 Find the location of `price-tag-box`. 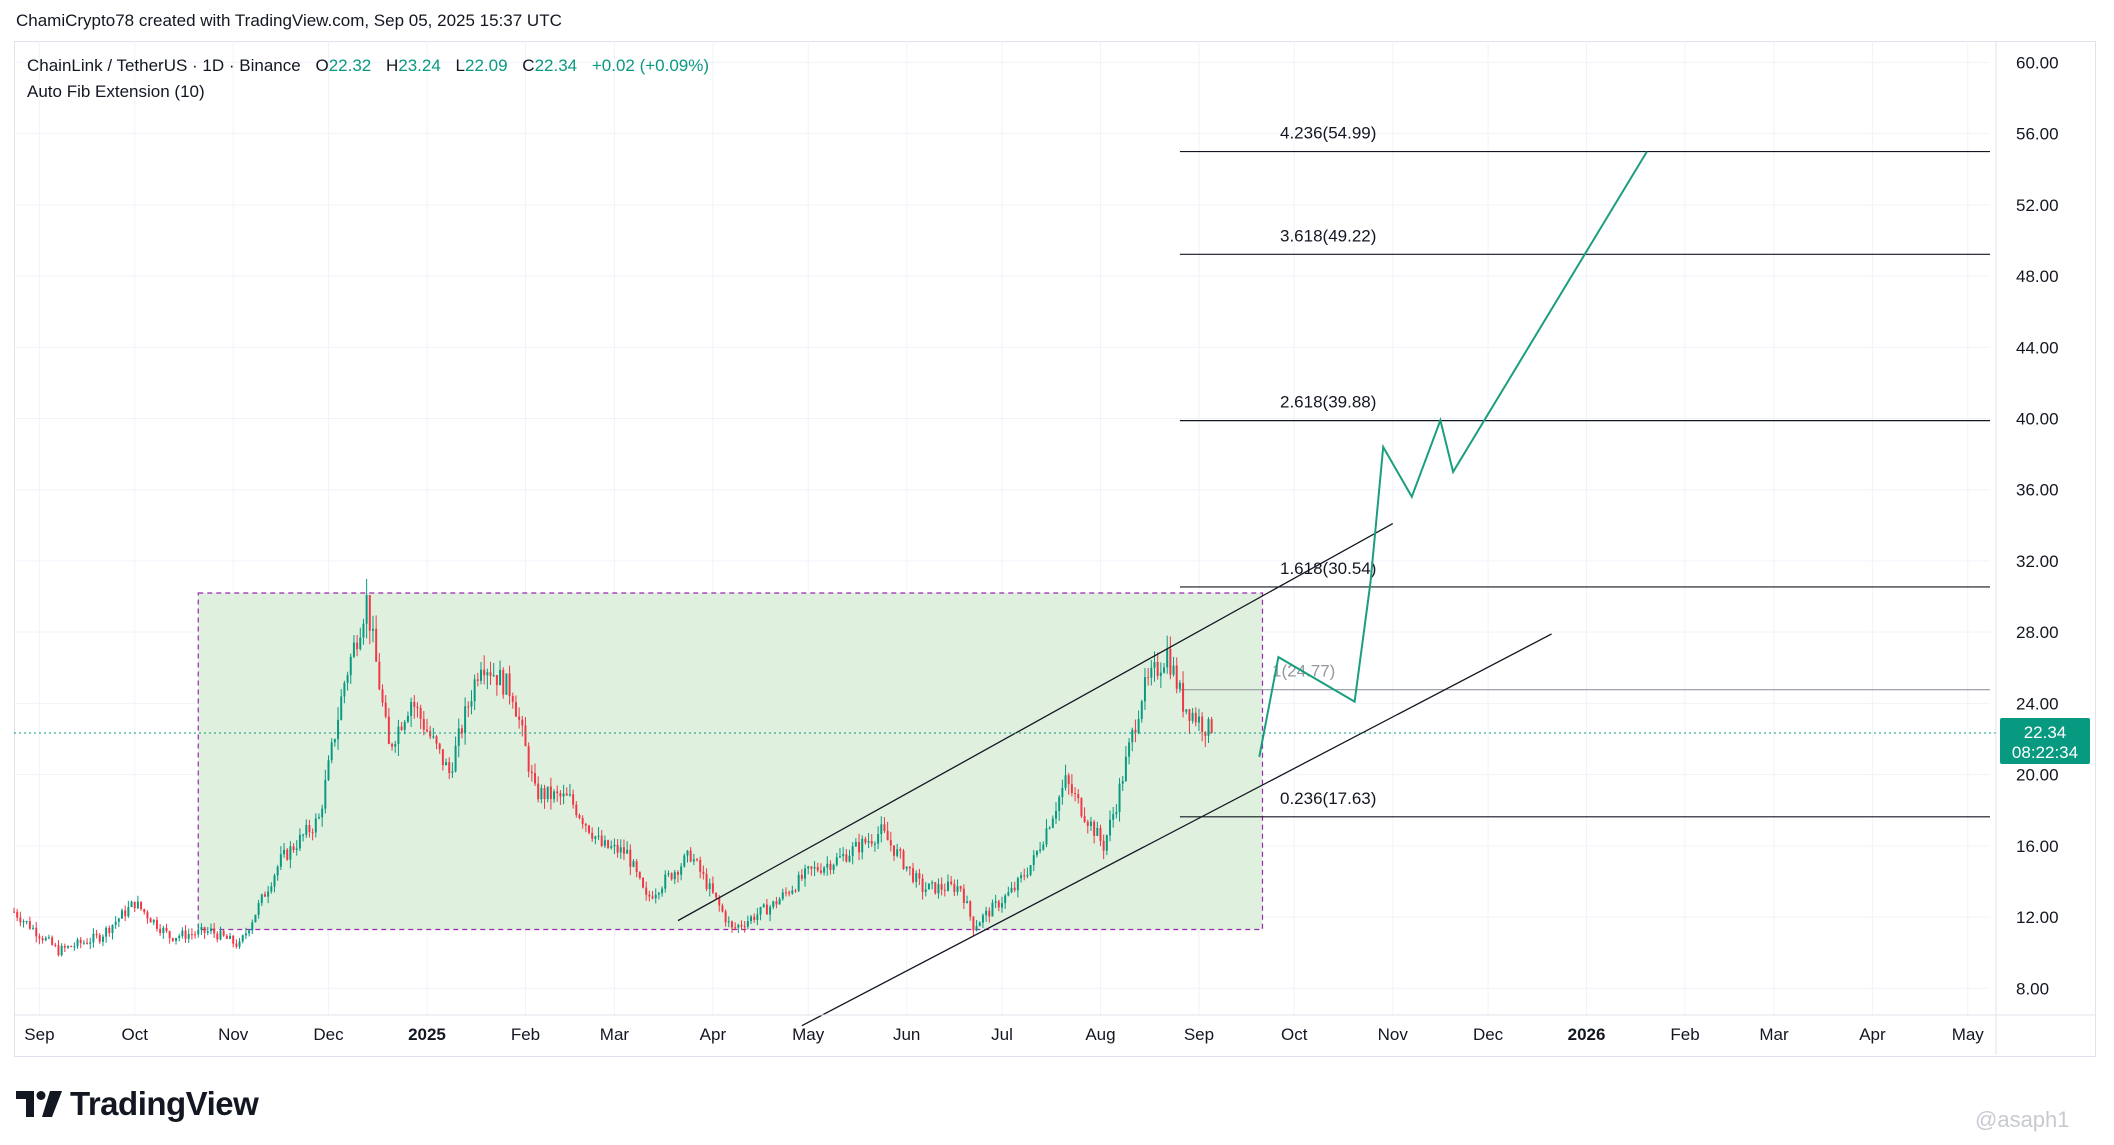

price-tag-box is located at coordinates (2045, 740).